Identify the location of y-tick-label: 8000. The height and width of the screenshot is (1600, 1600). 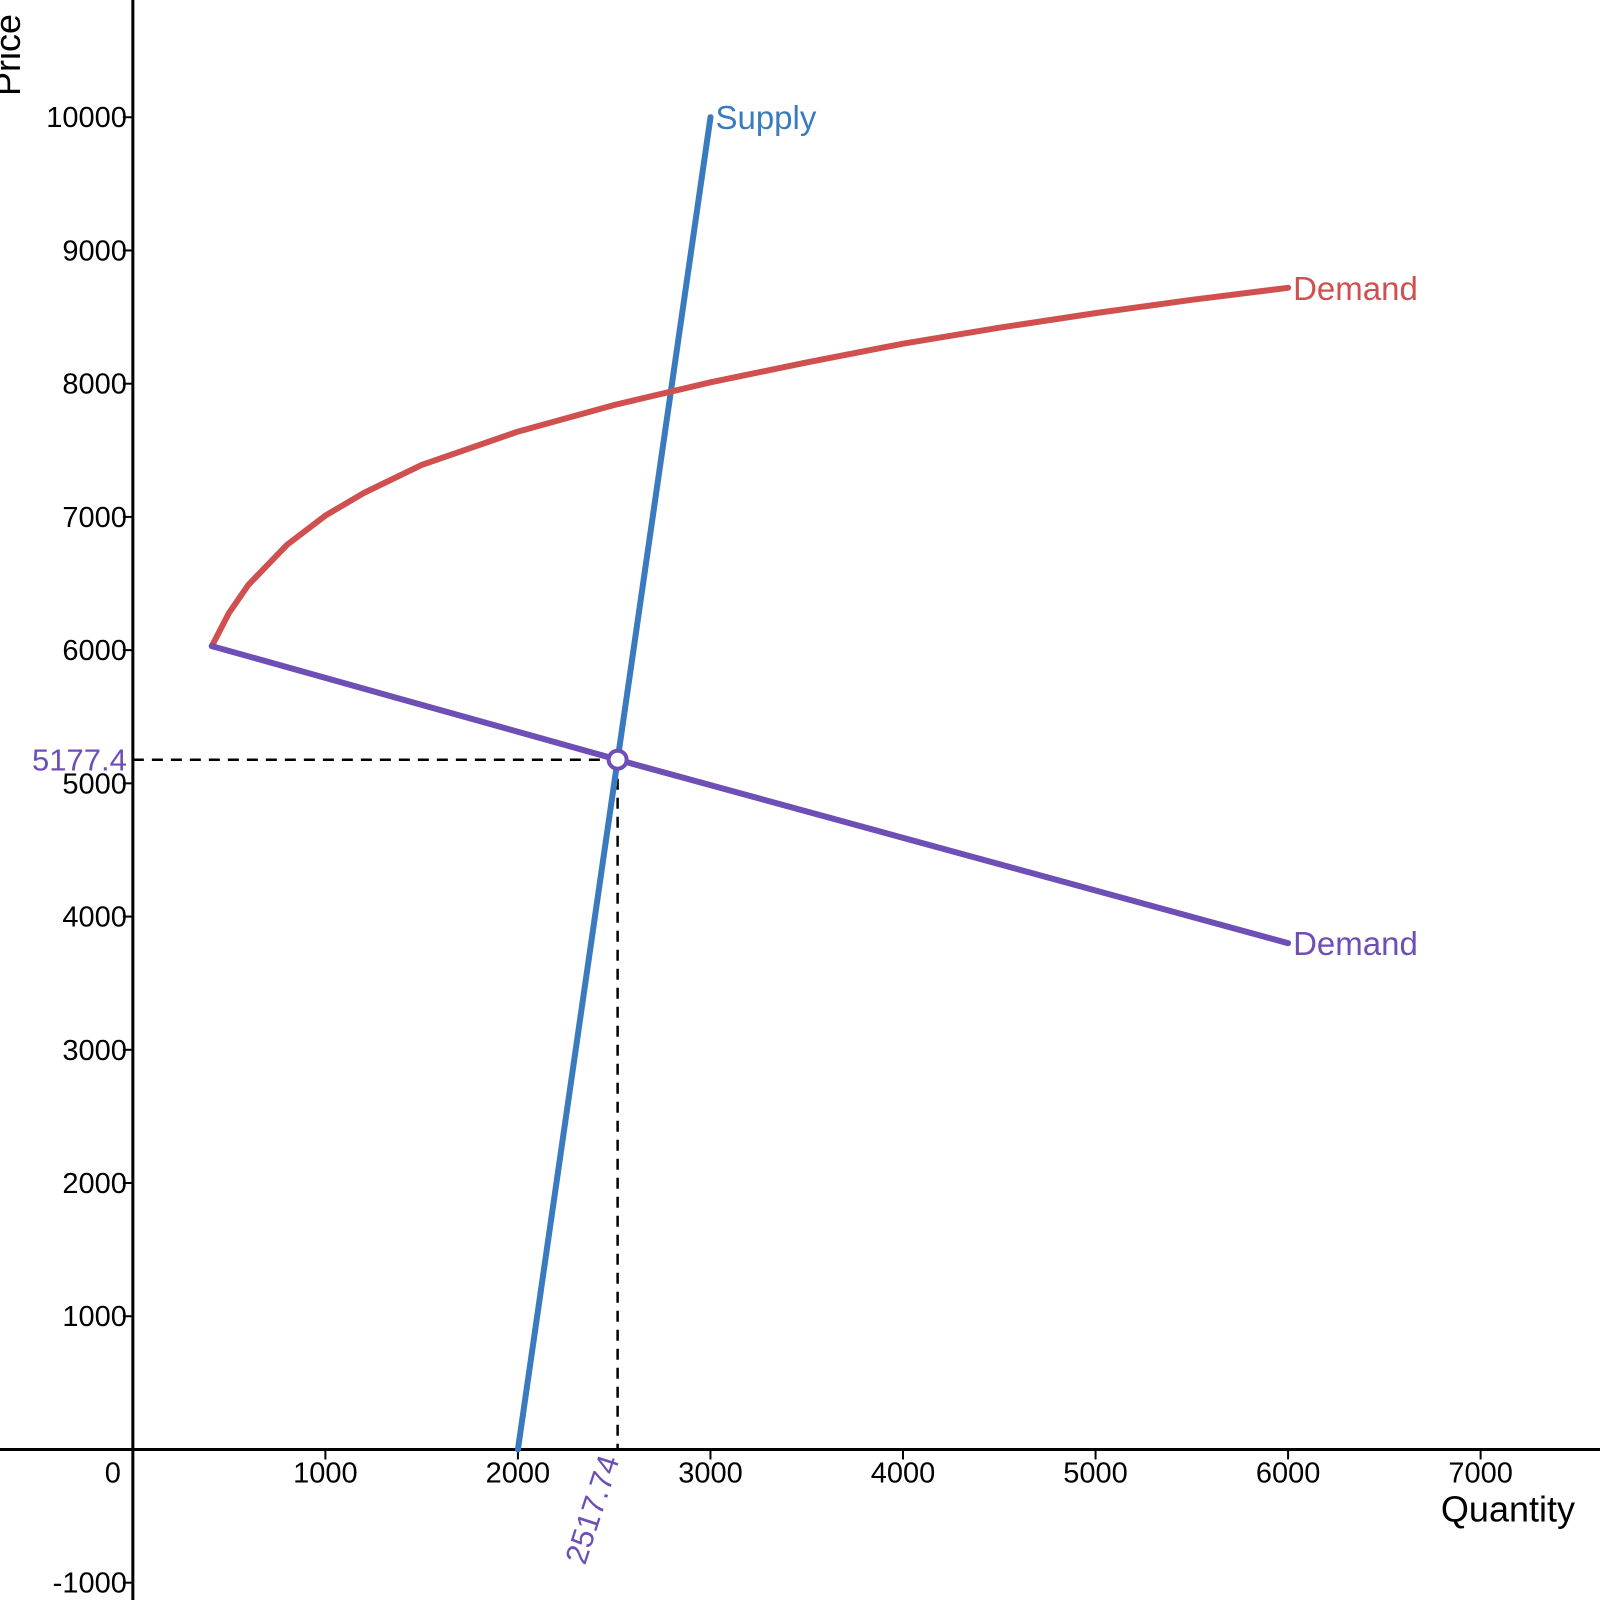
(94, 385).